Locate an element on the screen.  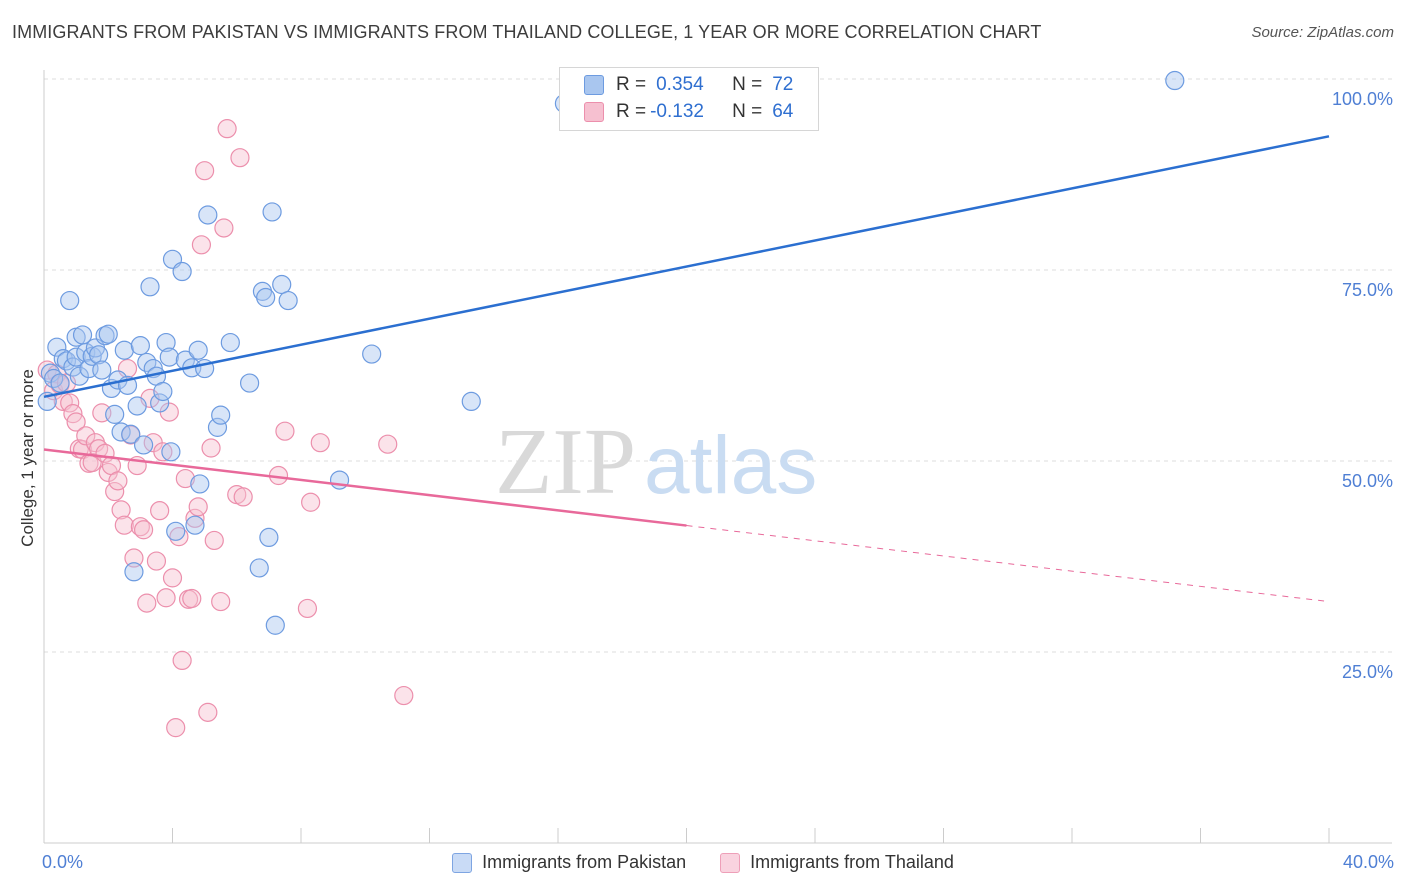
pakistan-r-value: 0.354 is located at coordinates (680, 84).